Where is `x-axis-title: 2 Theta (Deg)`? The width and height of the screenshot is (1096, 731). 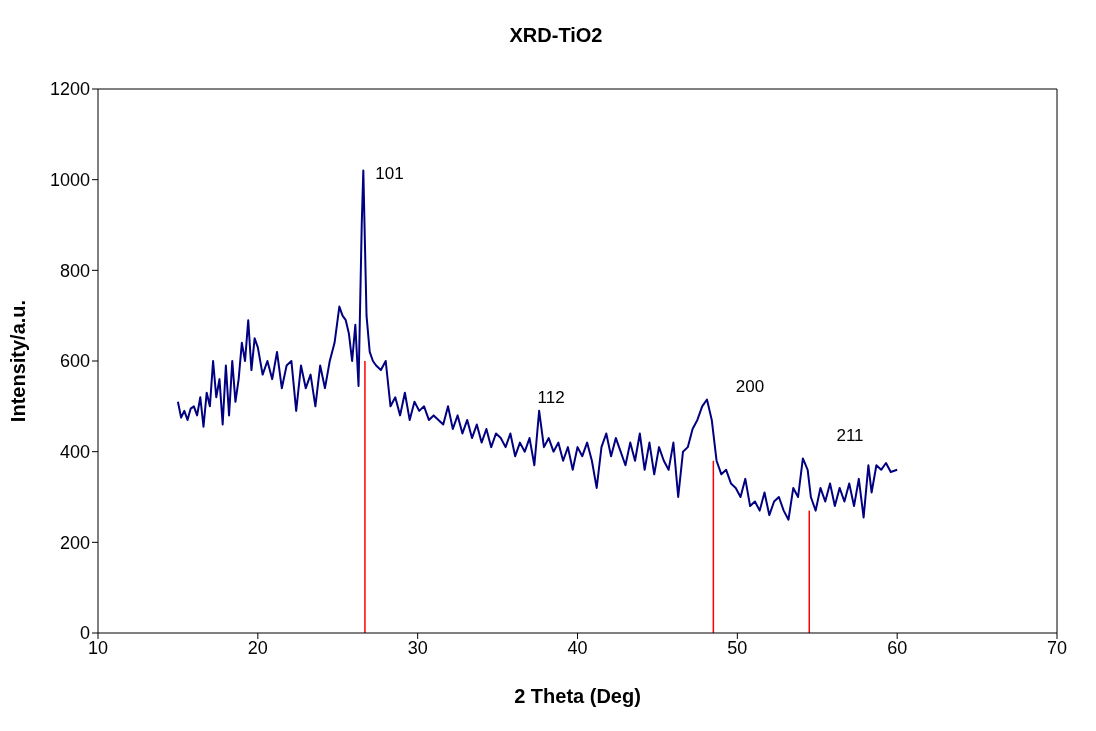
x-axis-title: 2 Theta (Deg) is located at coordinates (577, 696).